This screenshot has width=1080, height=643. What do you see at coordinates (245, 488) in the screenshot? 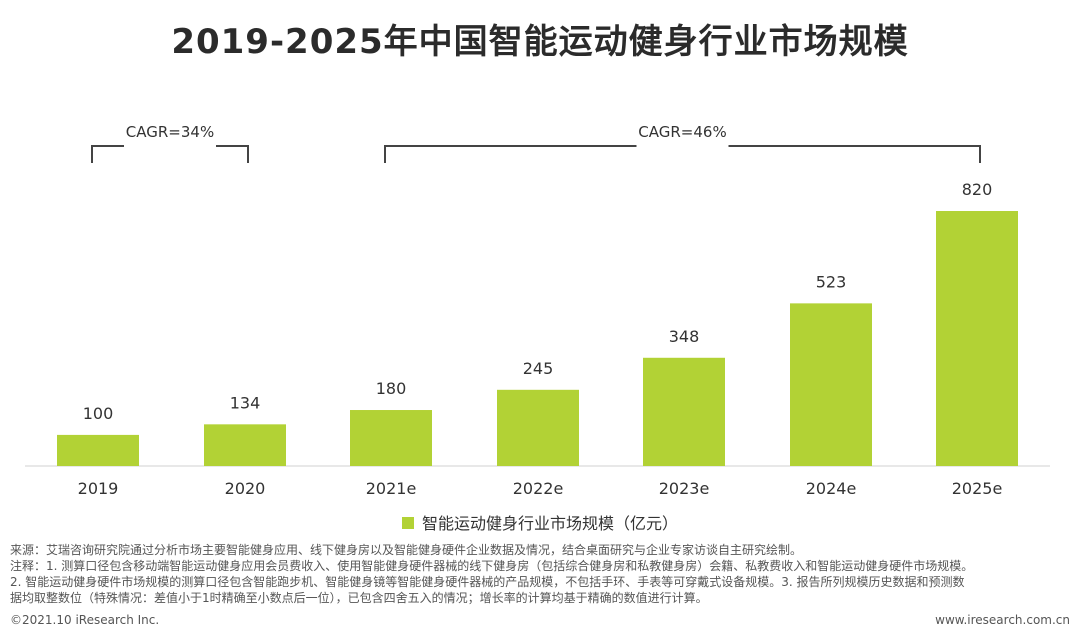
I see `tick-label-2020: 2020` at bounding box center [245, 488].